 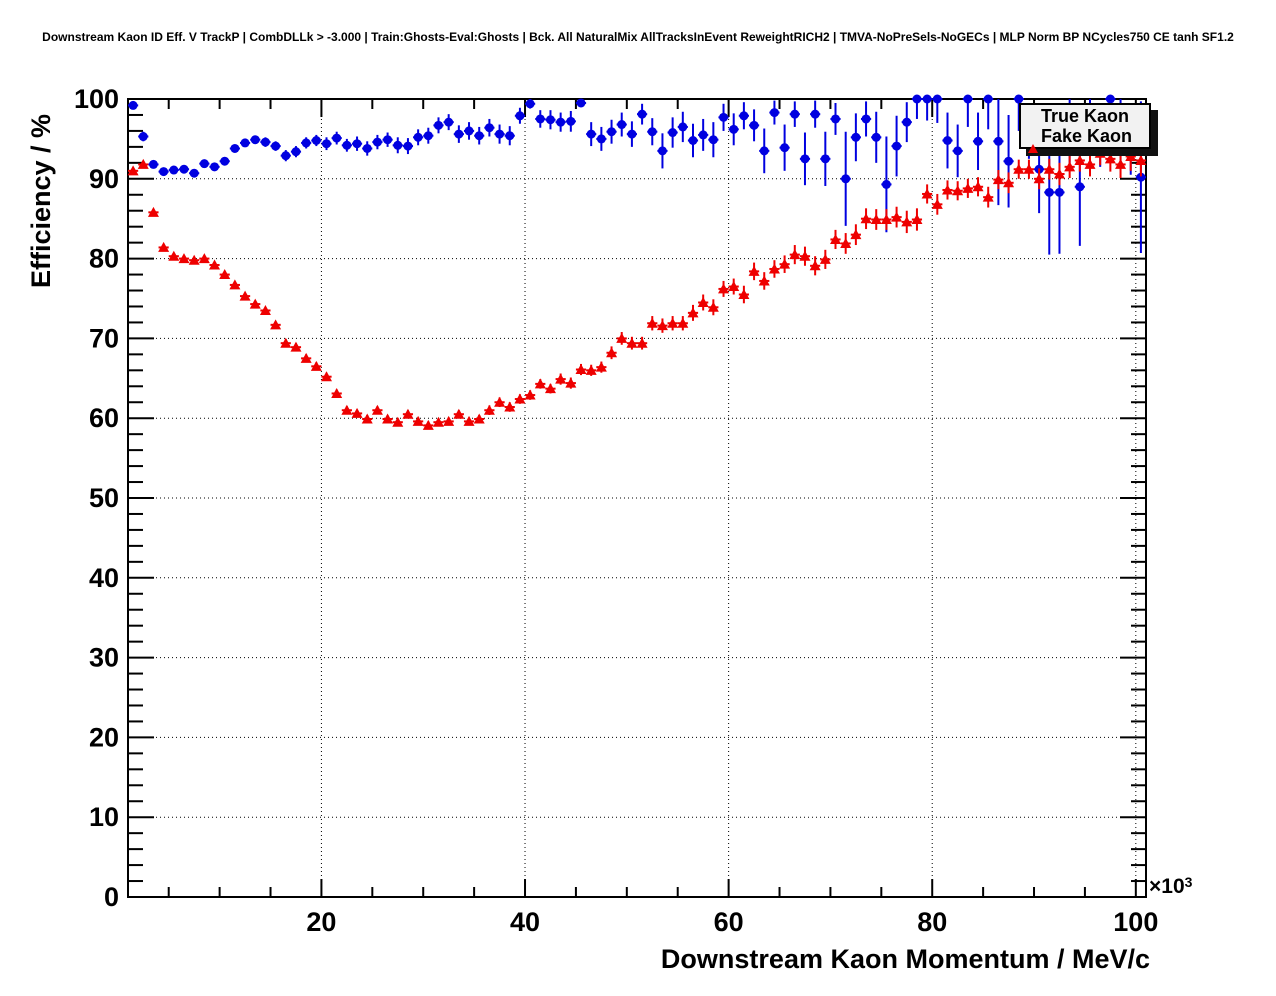 I want to click on legend-label: True Kaon, so click(x=1085, y=115).